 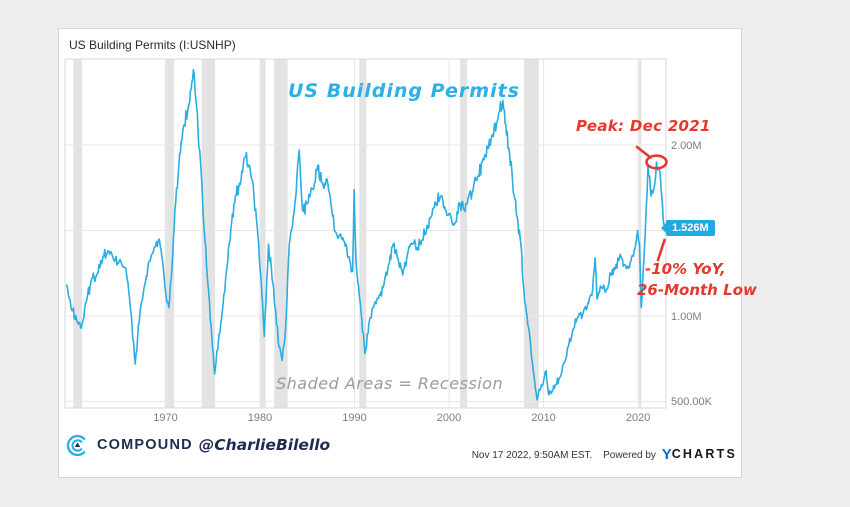 What do you see at coordinates (165, 418) in the screenshot?
I see `x-tick-label: 1970` at bounding box center [165, 418].